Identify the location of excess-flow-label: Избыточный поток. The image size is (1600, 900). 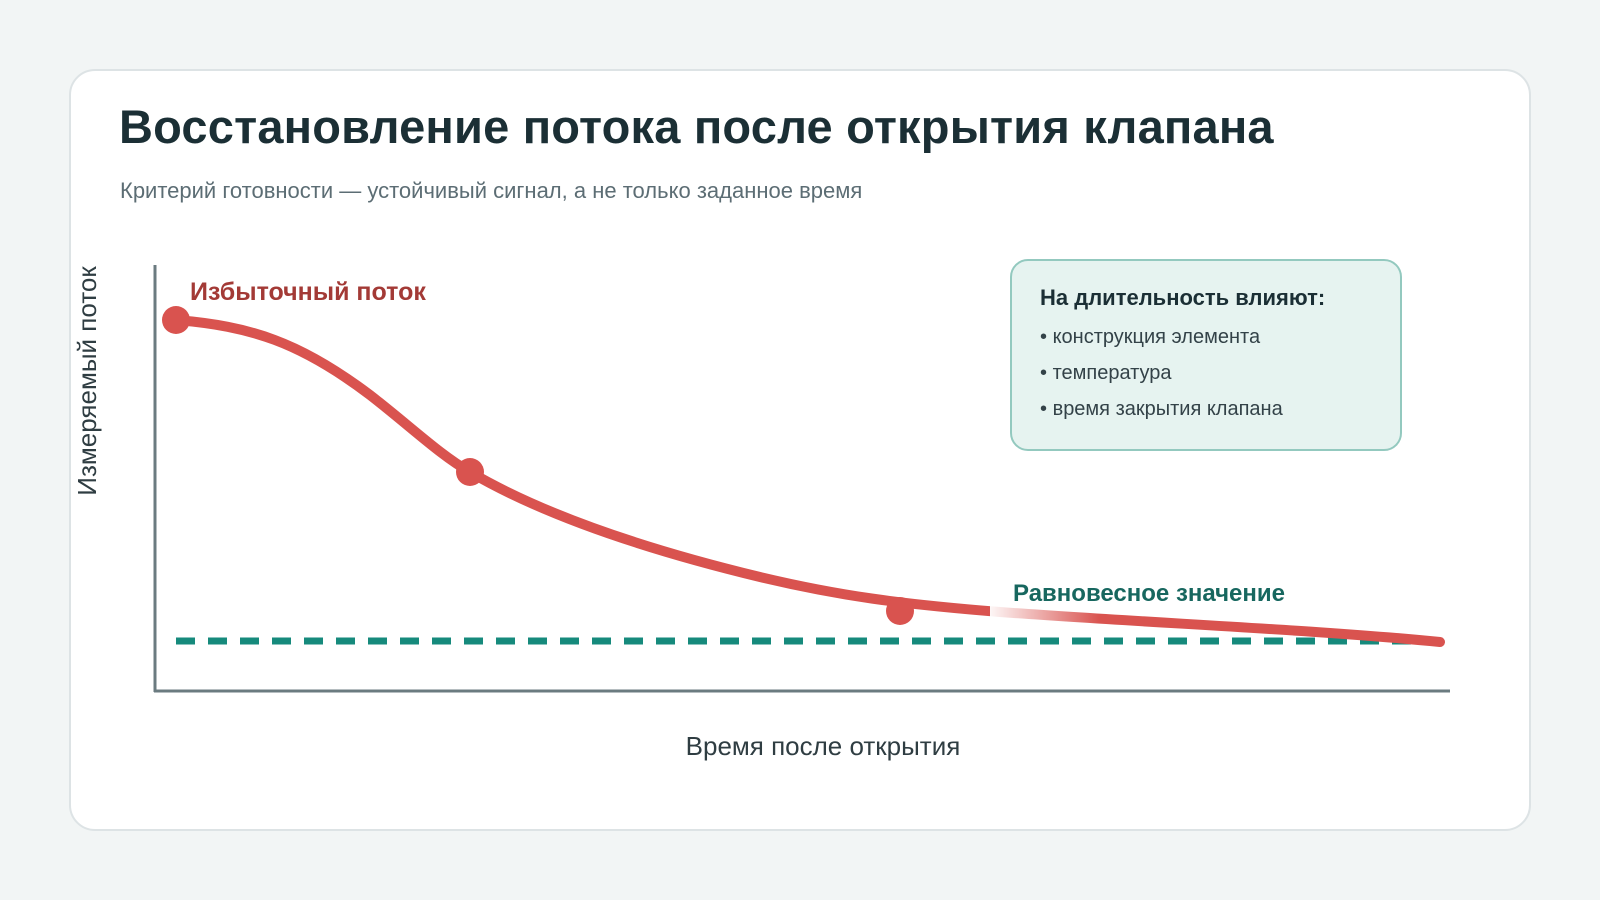
(308, 292).